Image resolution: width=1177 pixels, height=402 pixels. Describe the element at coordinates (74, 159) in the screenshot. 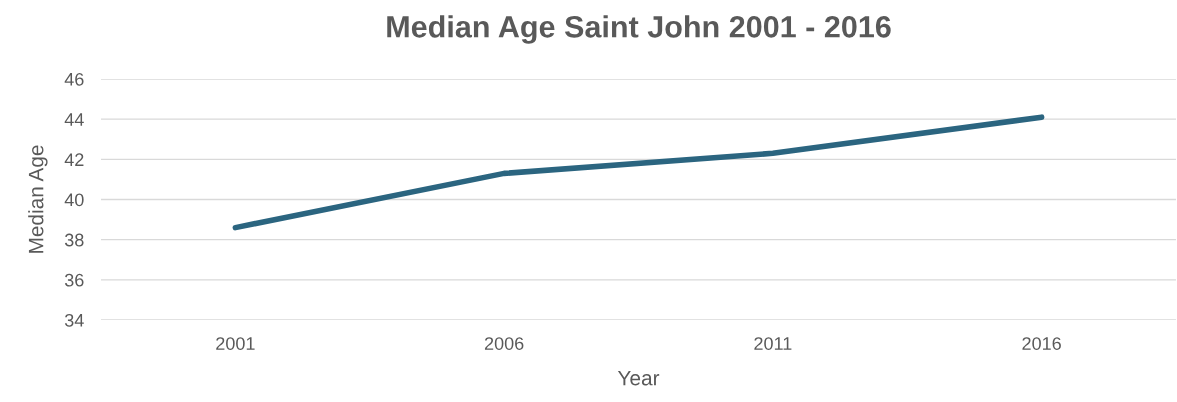

I see `y-tick-label: 42` at that location.